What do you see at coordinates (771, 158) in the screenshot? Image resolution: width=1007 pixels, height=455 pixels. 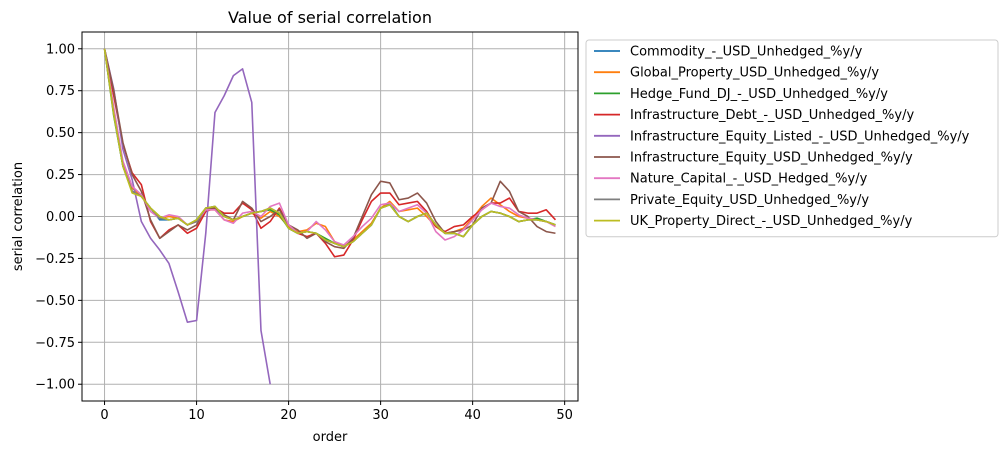 I see `legend-entry-label: Infrastructure_Equity_USD_Unhedged_%y/y` at bounding box center [771, 158].